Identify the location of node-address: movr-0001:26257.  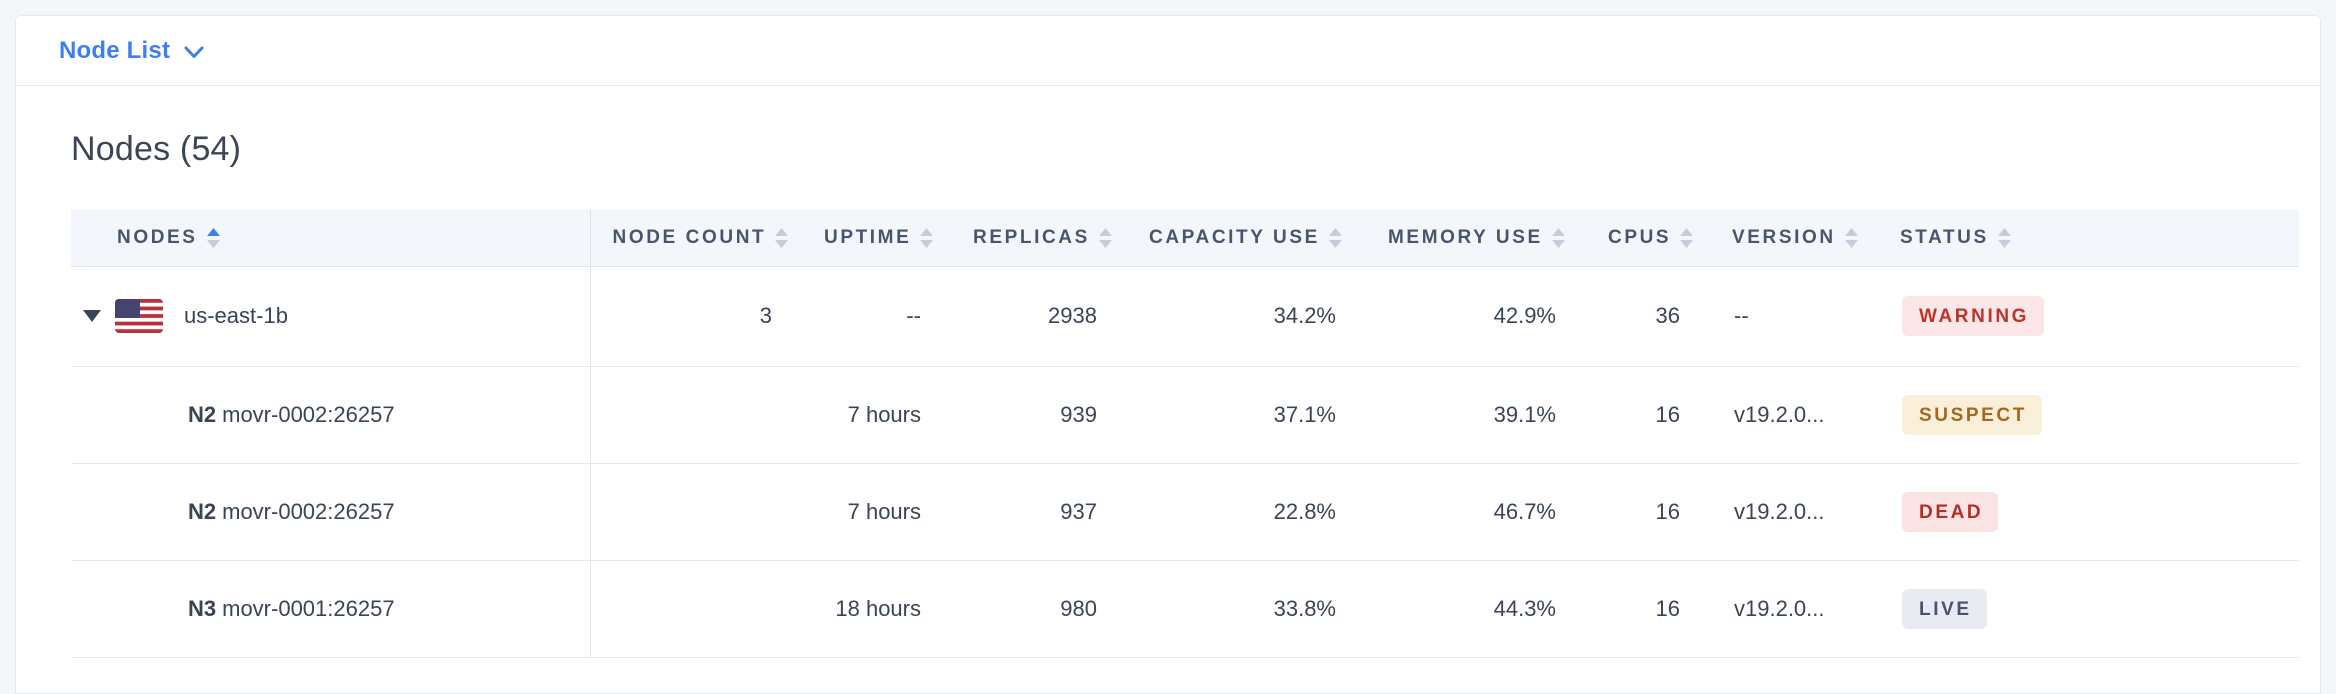
(308, 608).